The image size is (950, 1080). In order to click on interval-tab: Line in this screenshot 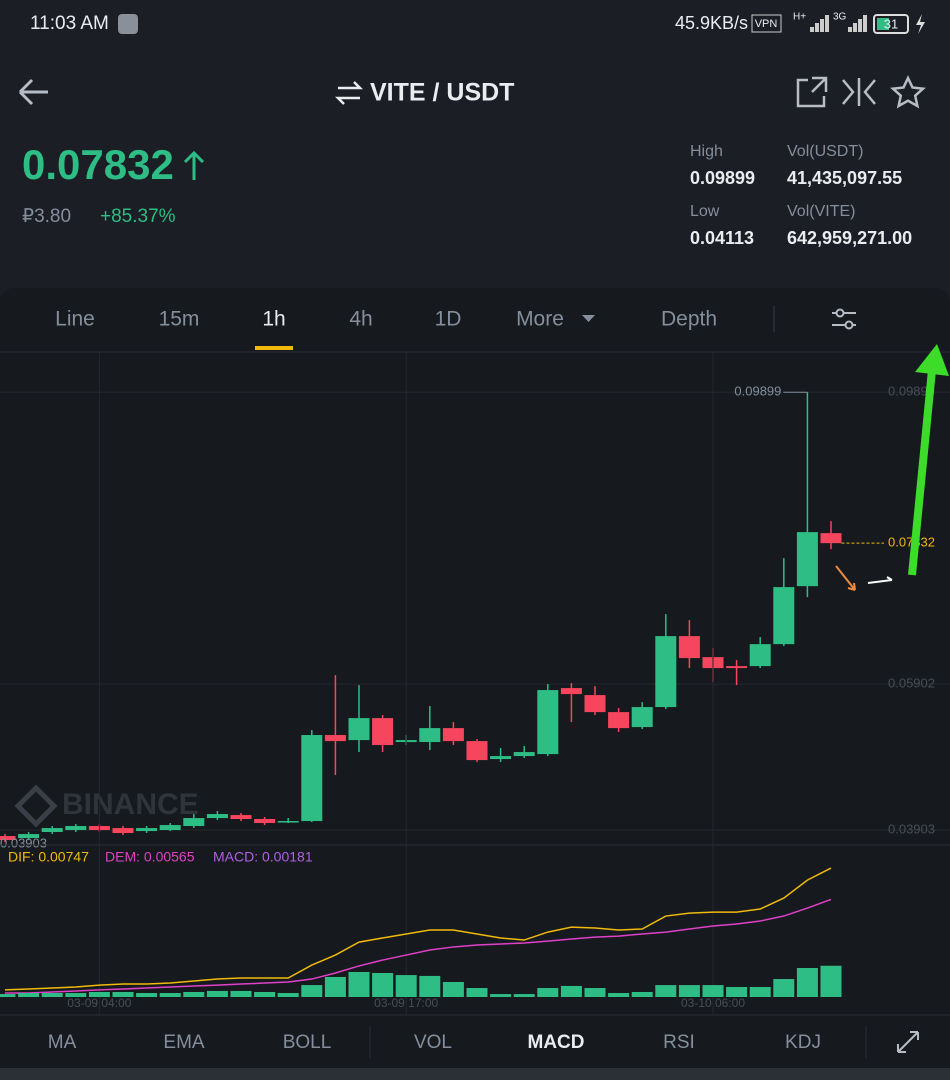, I will do `click(75, 319)`.